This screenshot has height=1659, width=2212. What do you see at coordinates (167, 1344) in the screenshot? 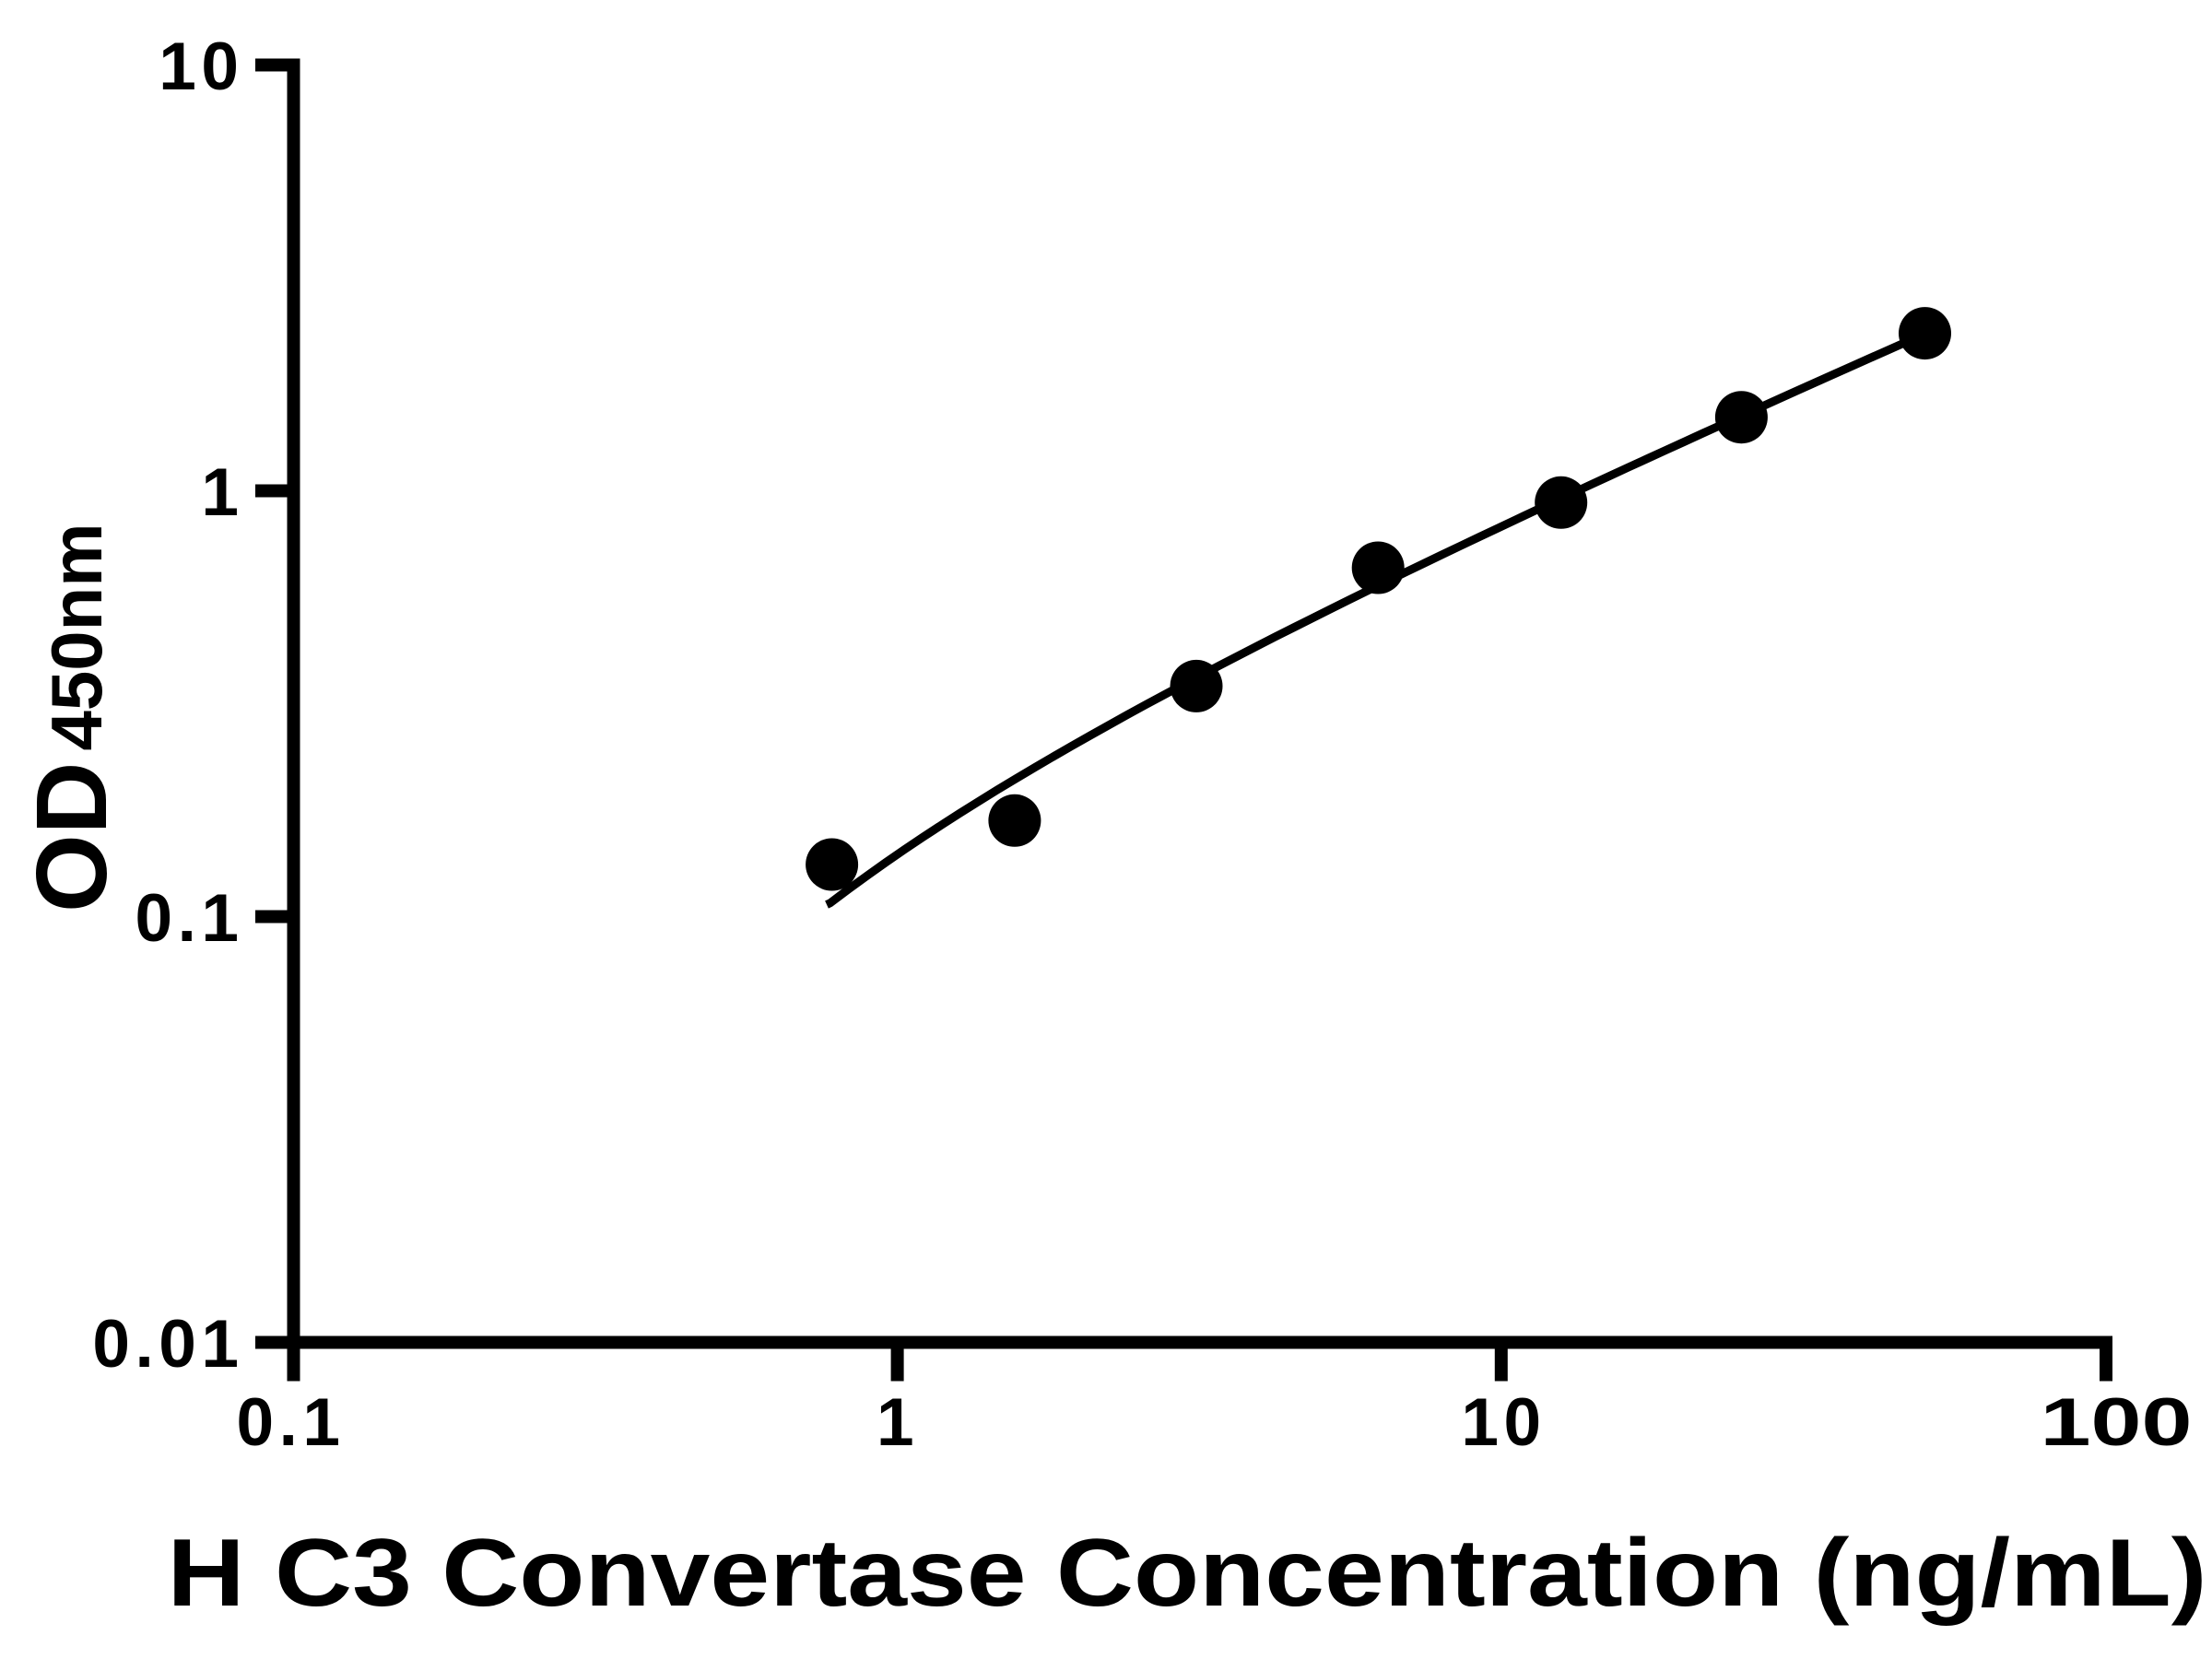
I see `svg-text: 0.01` at bounding box center [167, 1344].